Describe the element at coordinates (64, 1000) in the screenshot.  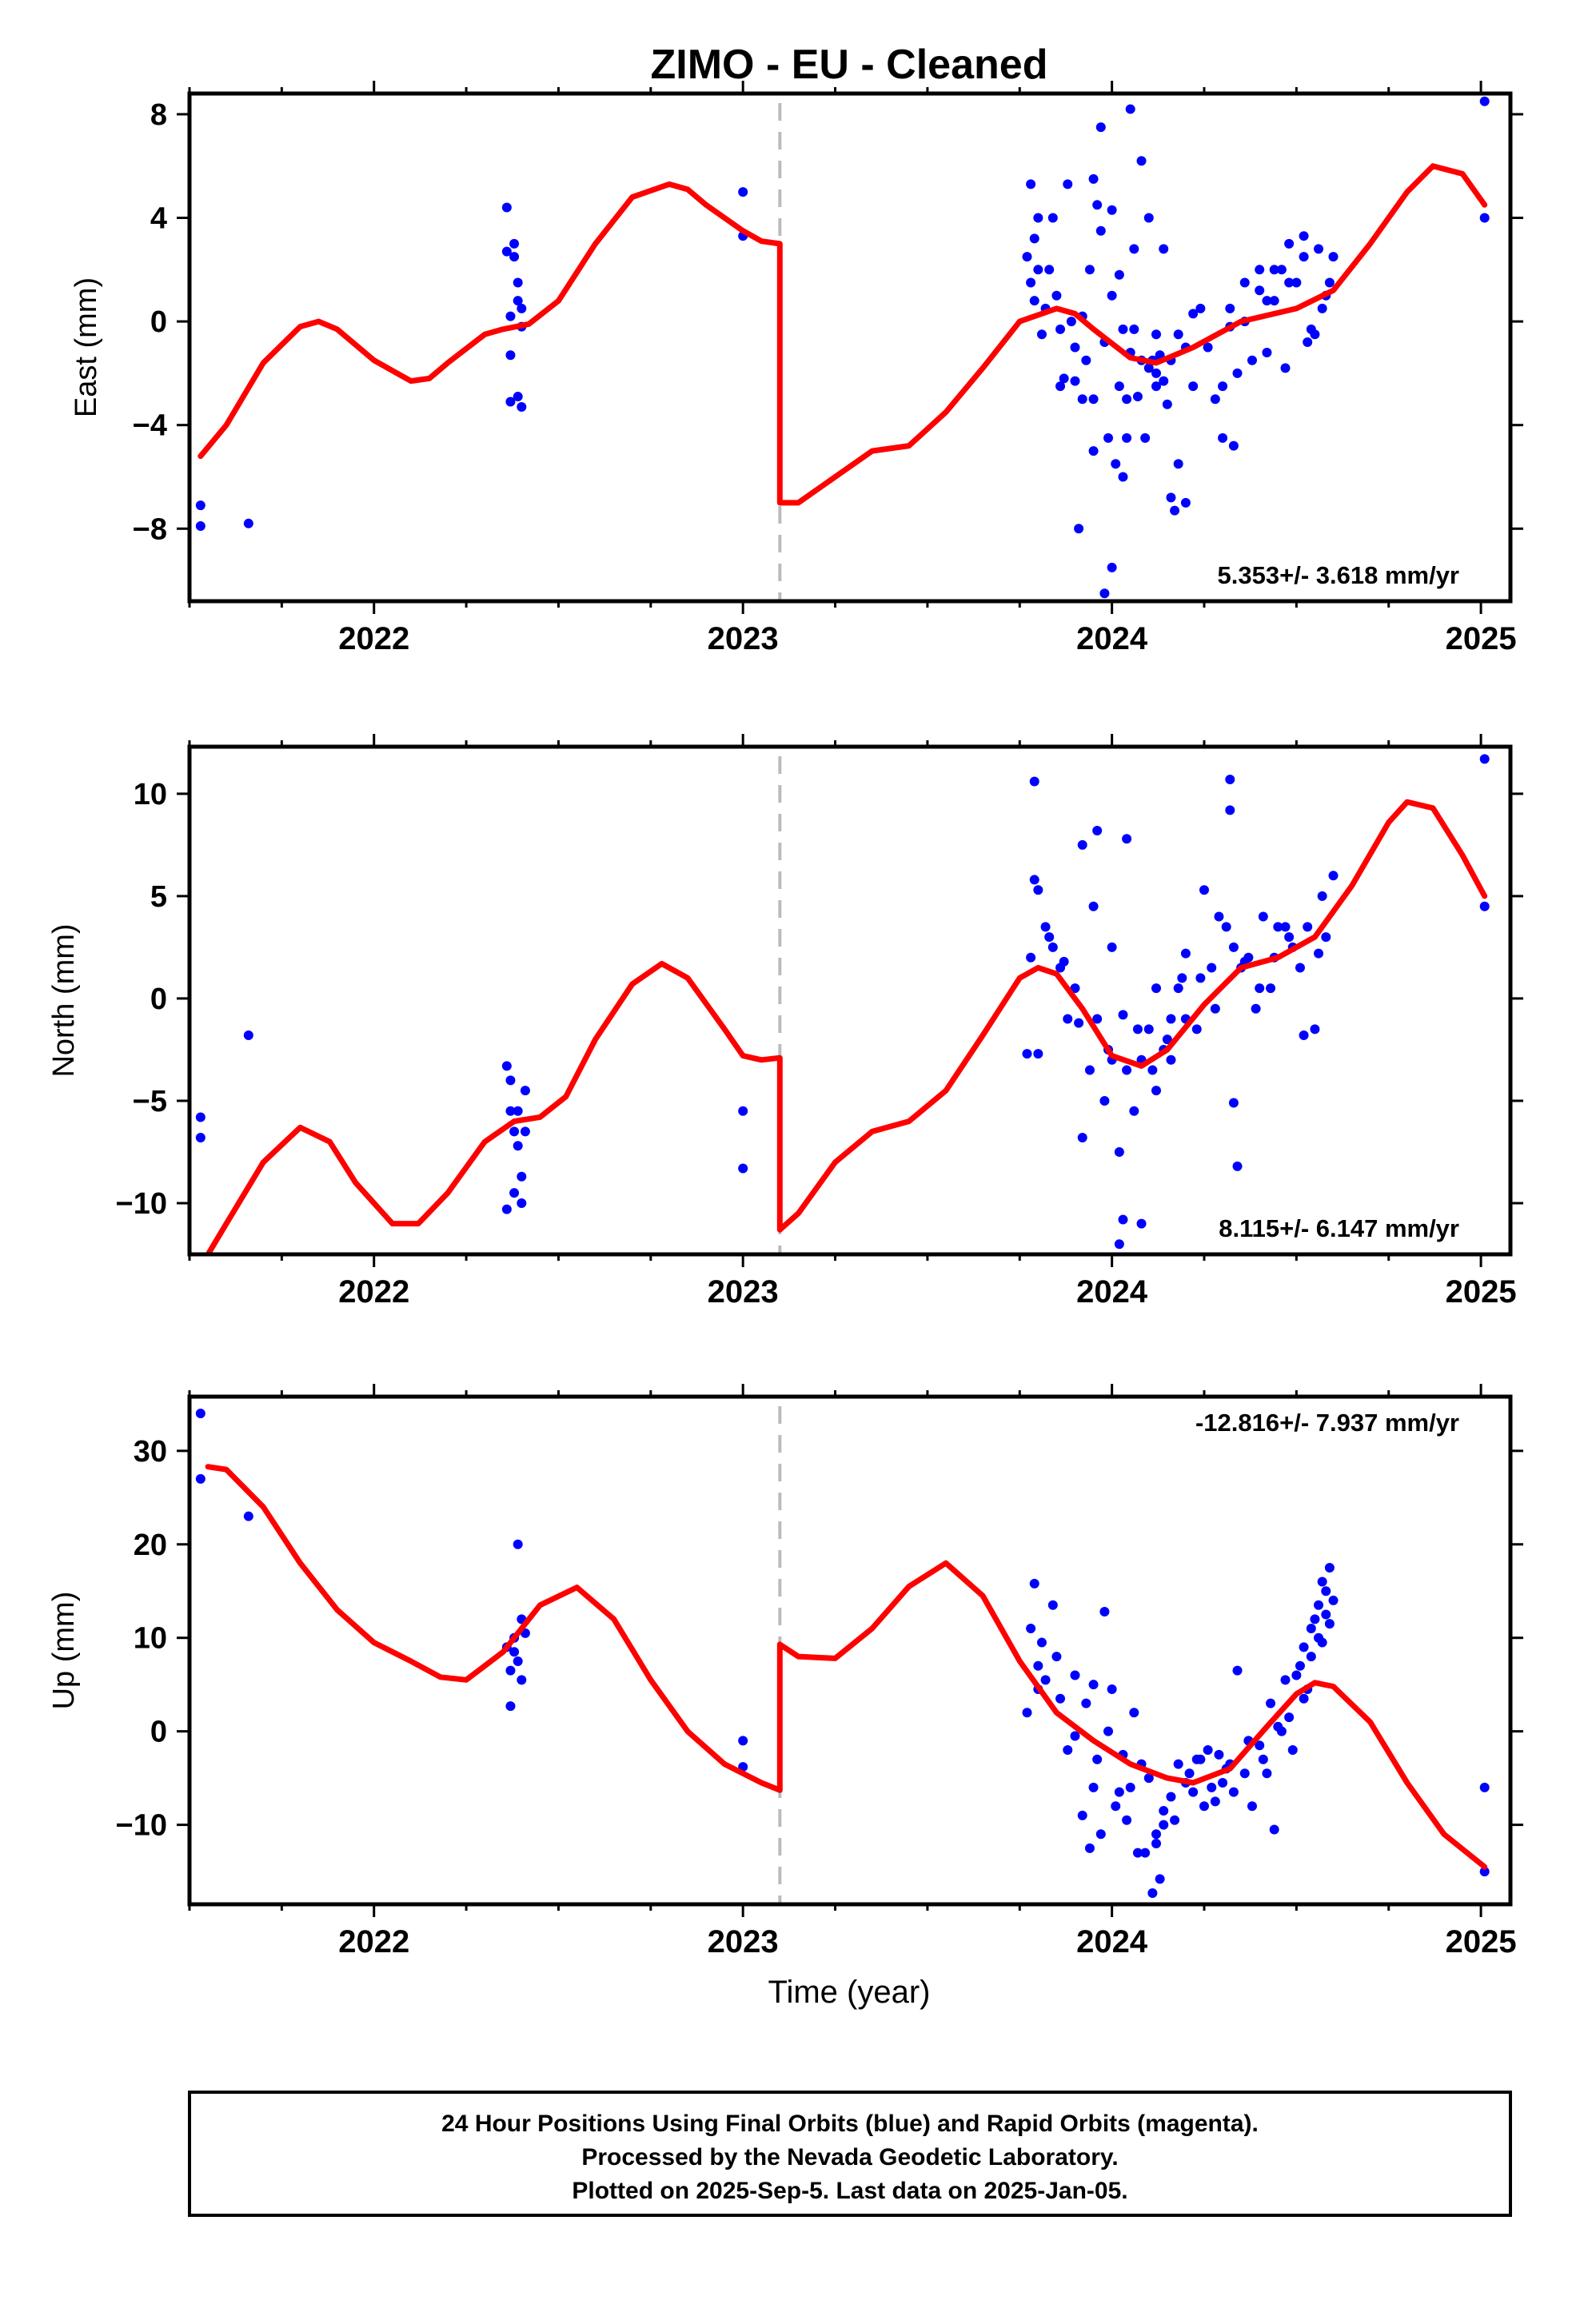
I see `north-y-axis-label: North (mm)` at that location.